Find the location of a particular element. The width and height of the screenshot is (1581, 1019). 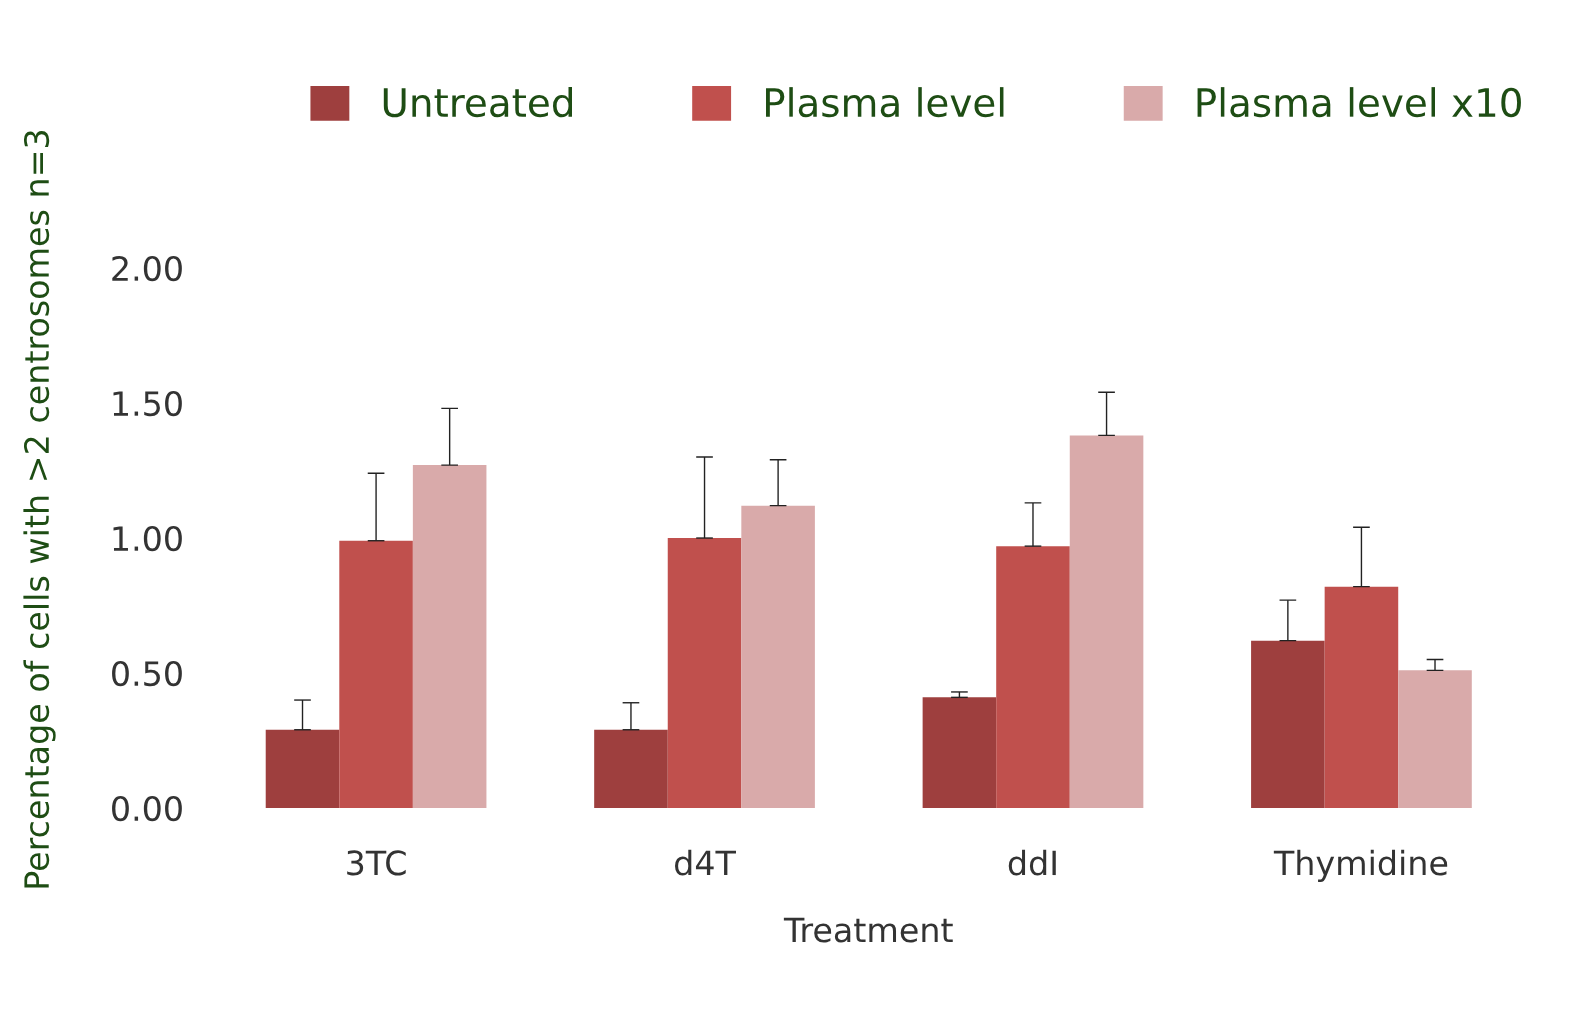

x-tick-label: d4T is located at coordinates (705, 862).